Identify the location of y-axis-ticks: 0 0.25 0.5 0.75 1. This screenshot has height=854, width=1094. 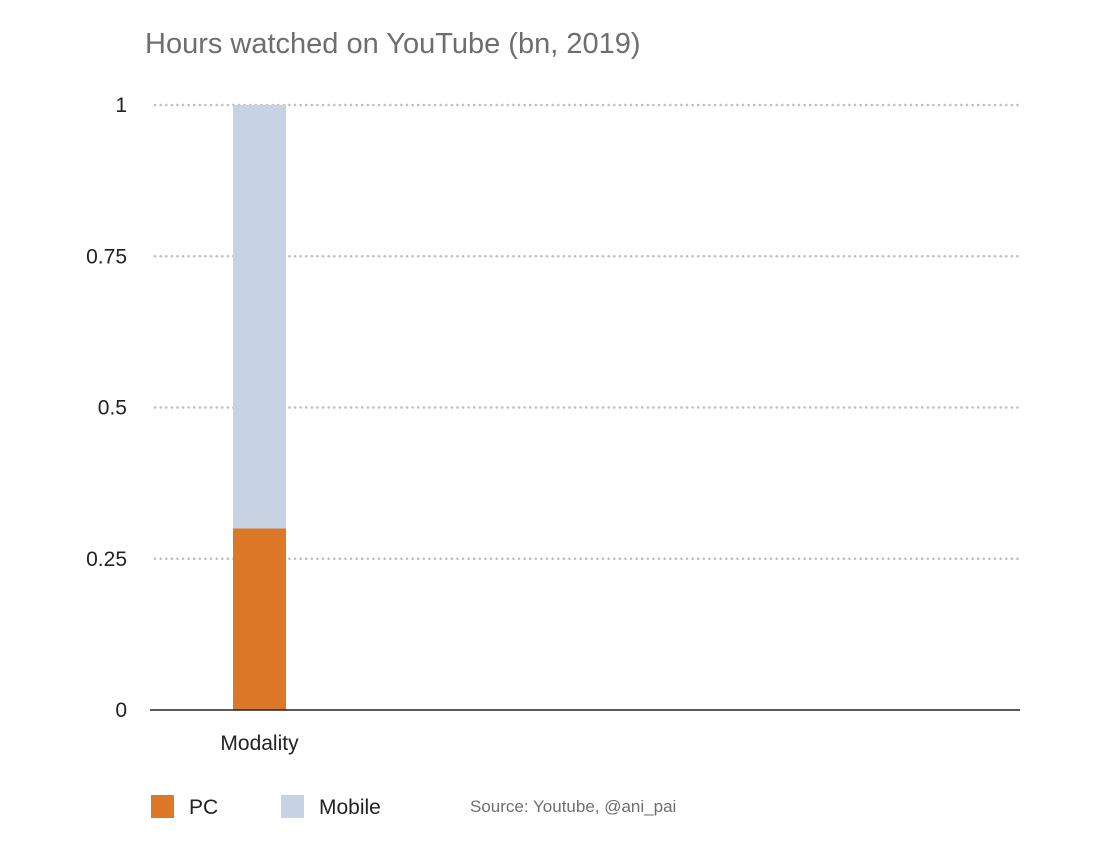
(106, 408).